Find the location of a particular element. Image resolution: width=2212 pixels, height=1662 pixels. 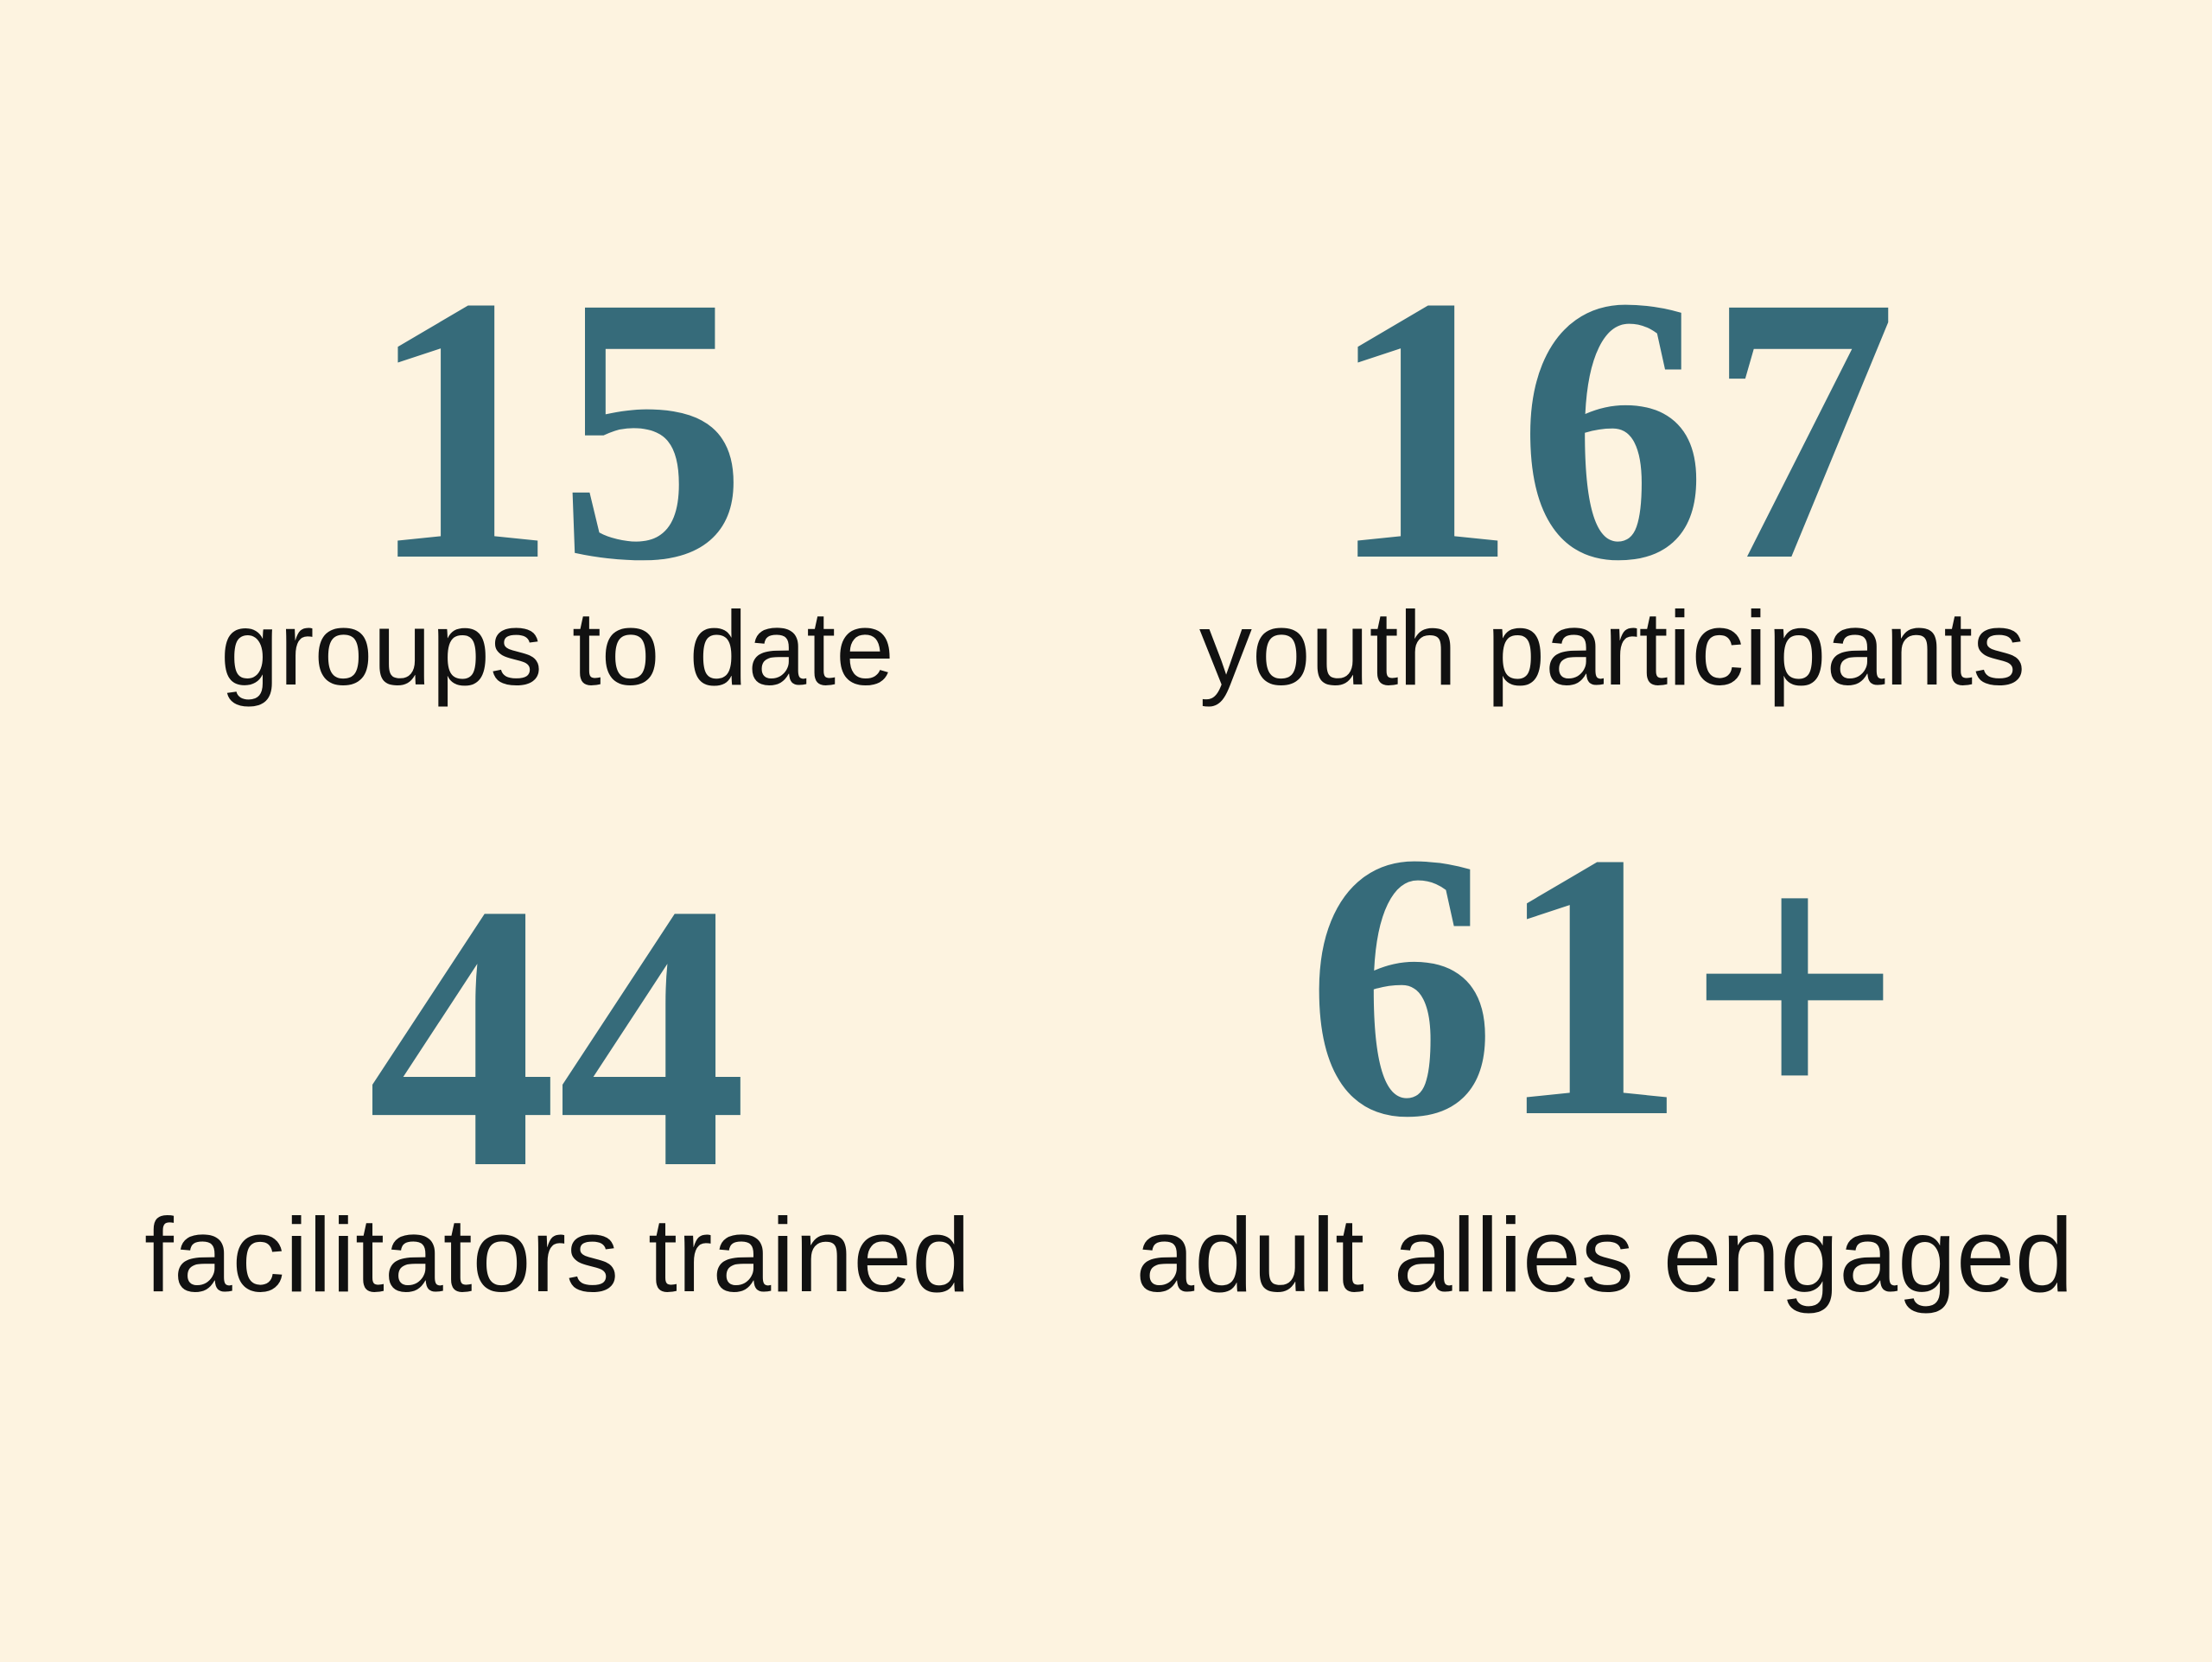

stat-block: 15 groups to date is located at coordinates (557, 463).